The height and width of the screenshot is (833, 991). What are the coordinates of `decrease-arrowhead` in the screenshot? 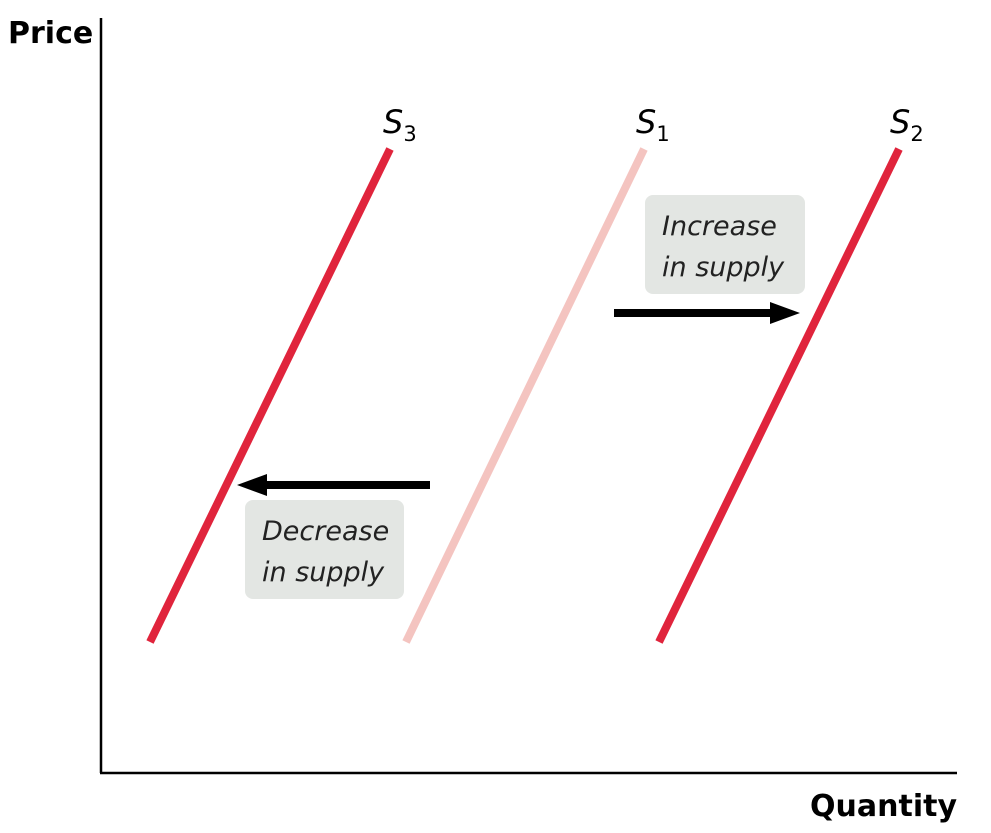 It's located at (252, 485).